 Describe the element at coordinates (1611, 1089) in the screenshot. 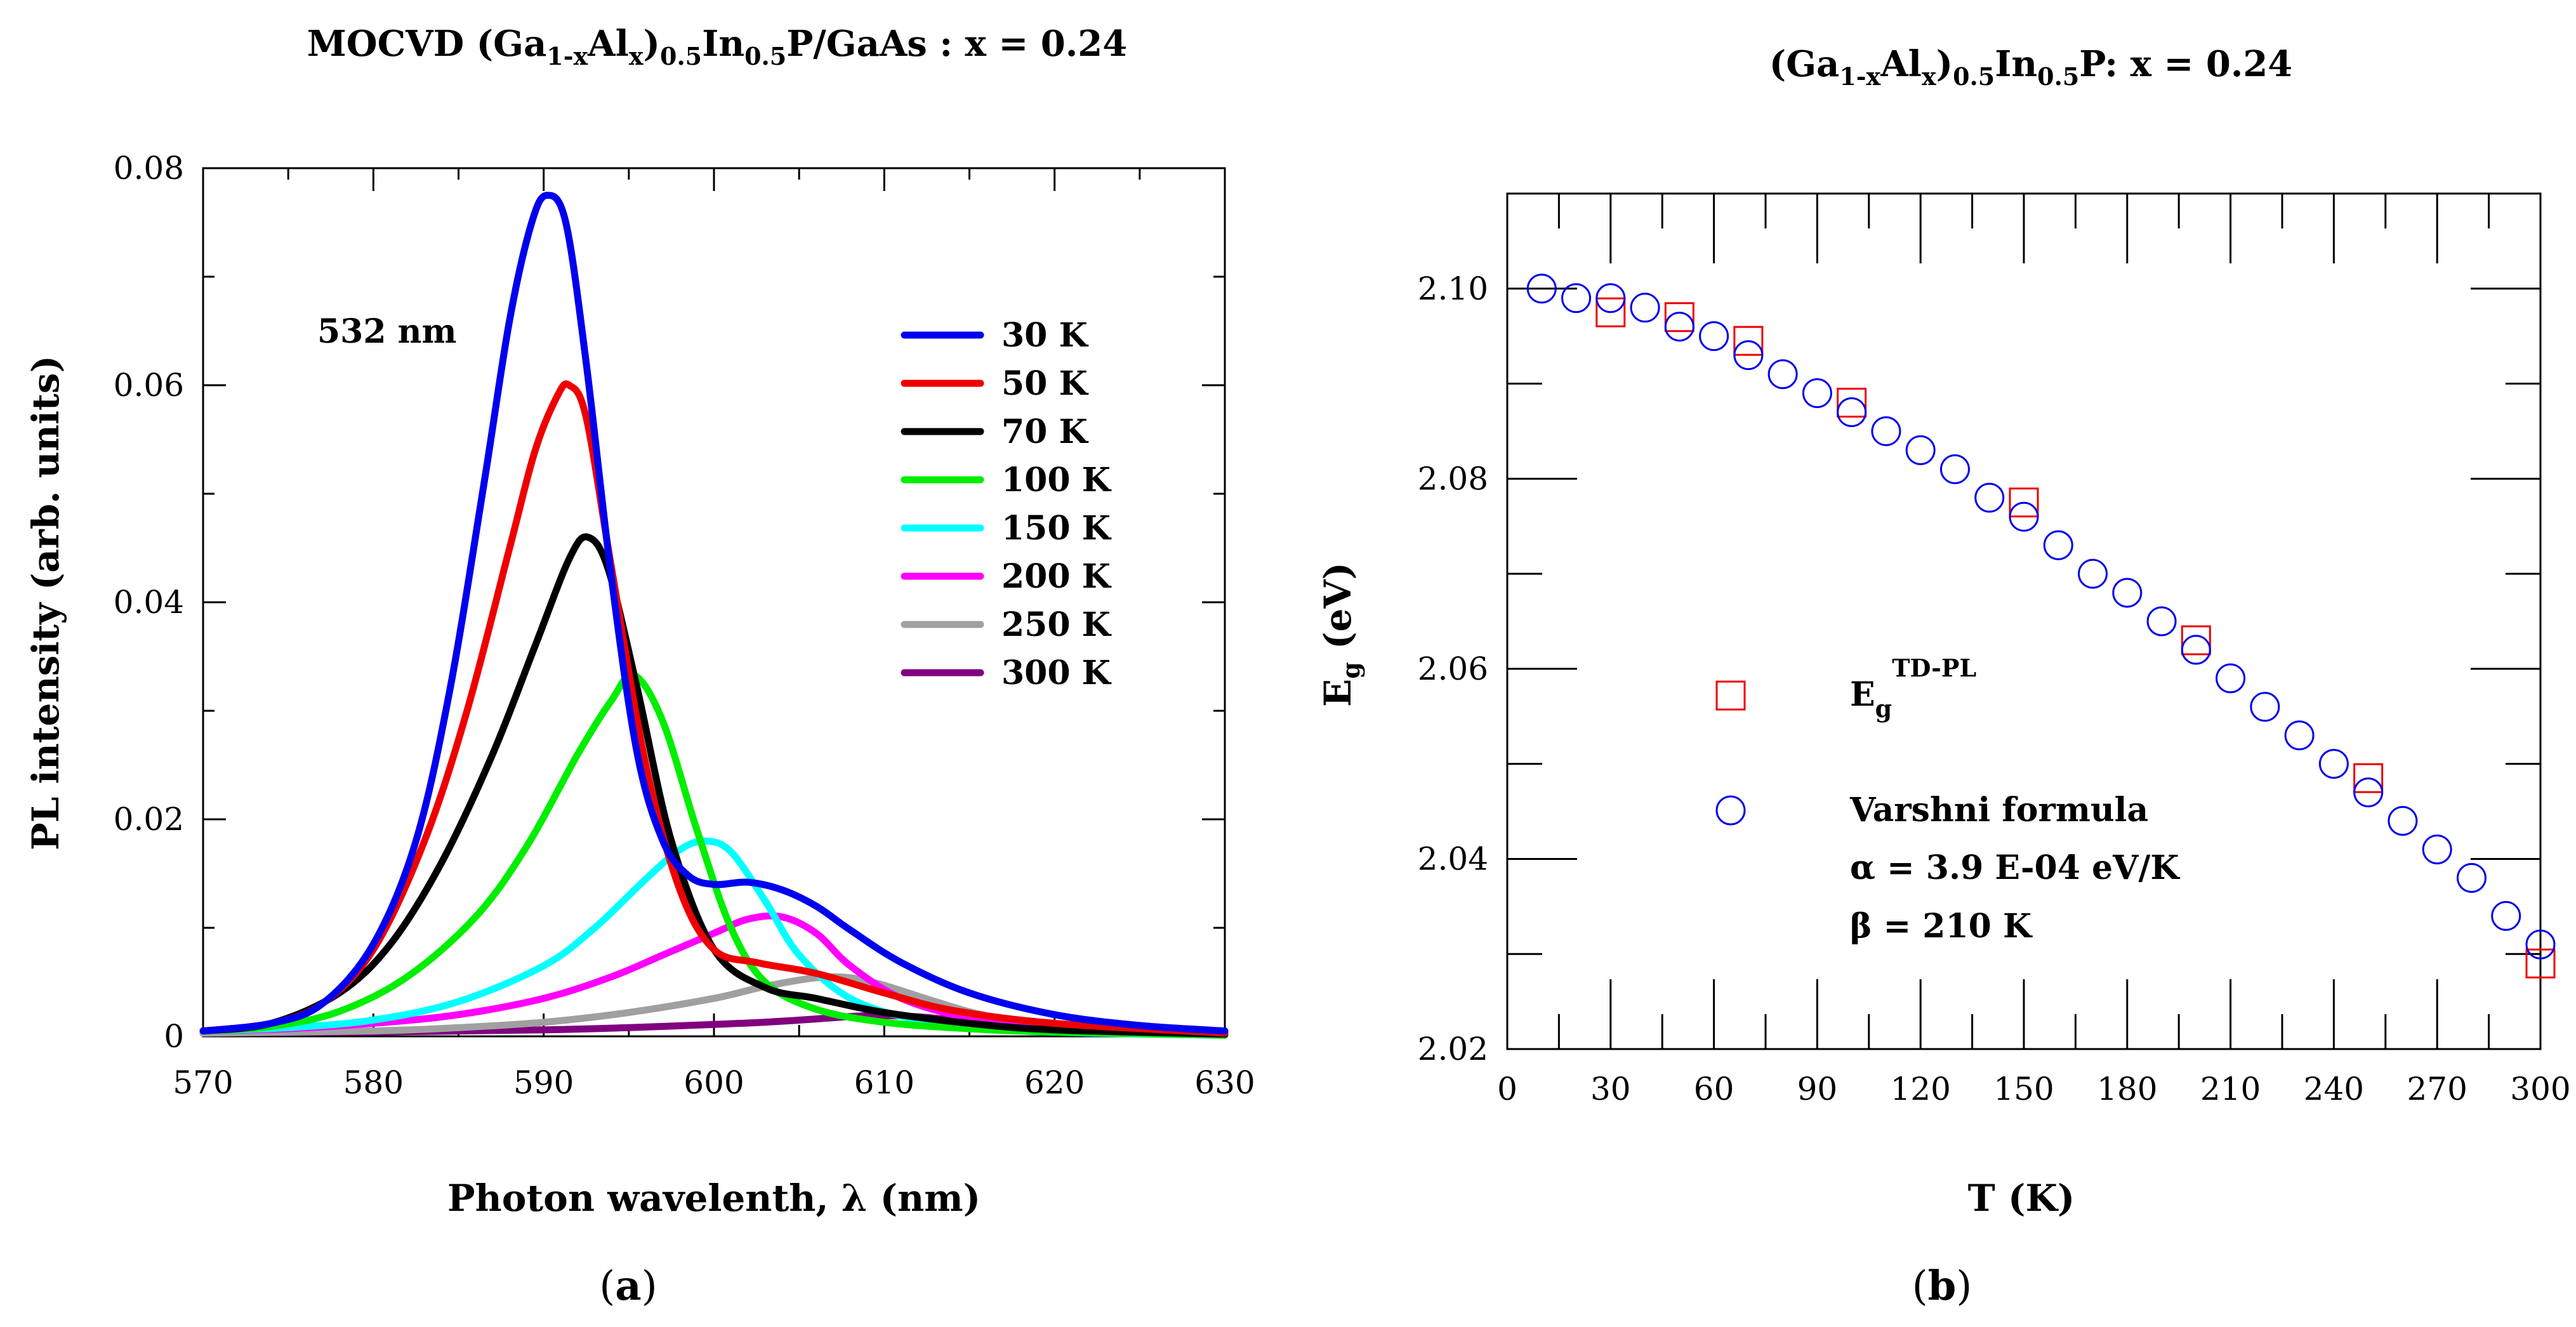

I see `x-tick-label: 30` at that location.